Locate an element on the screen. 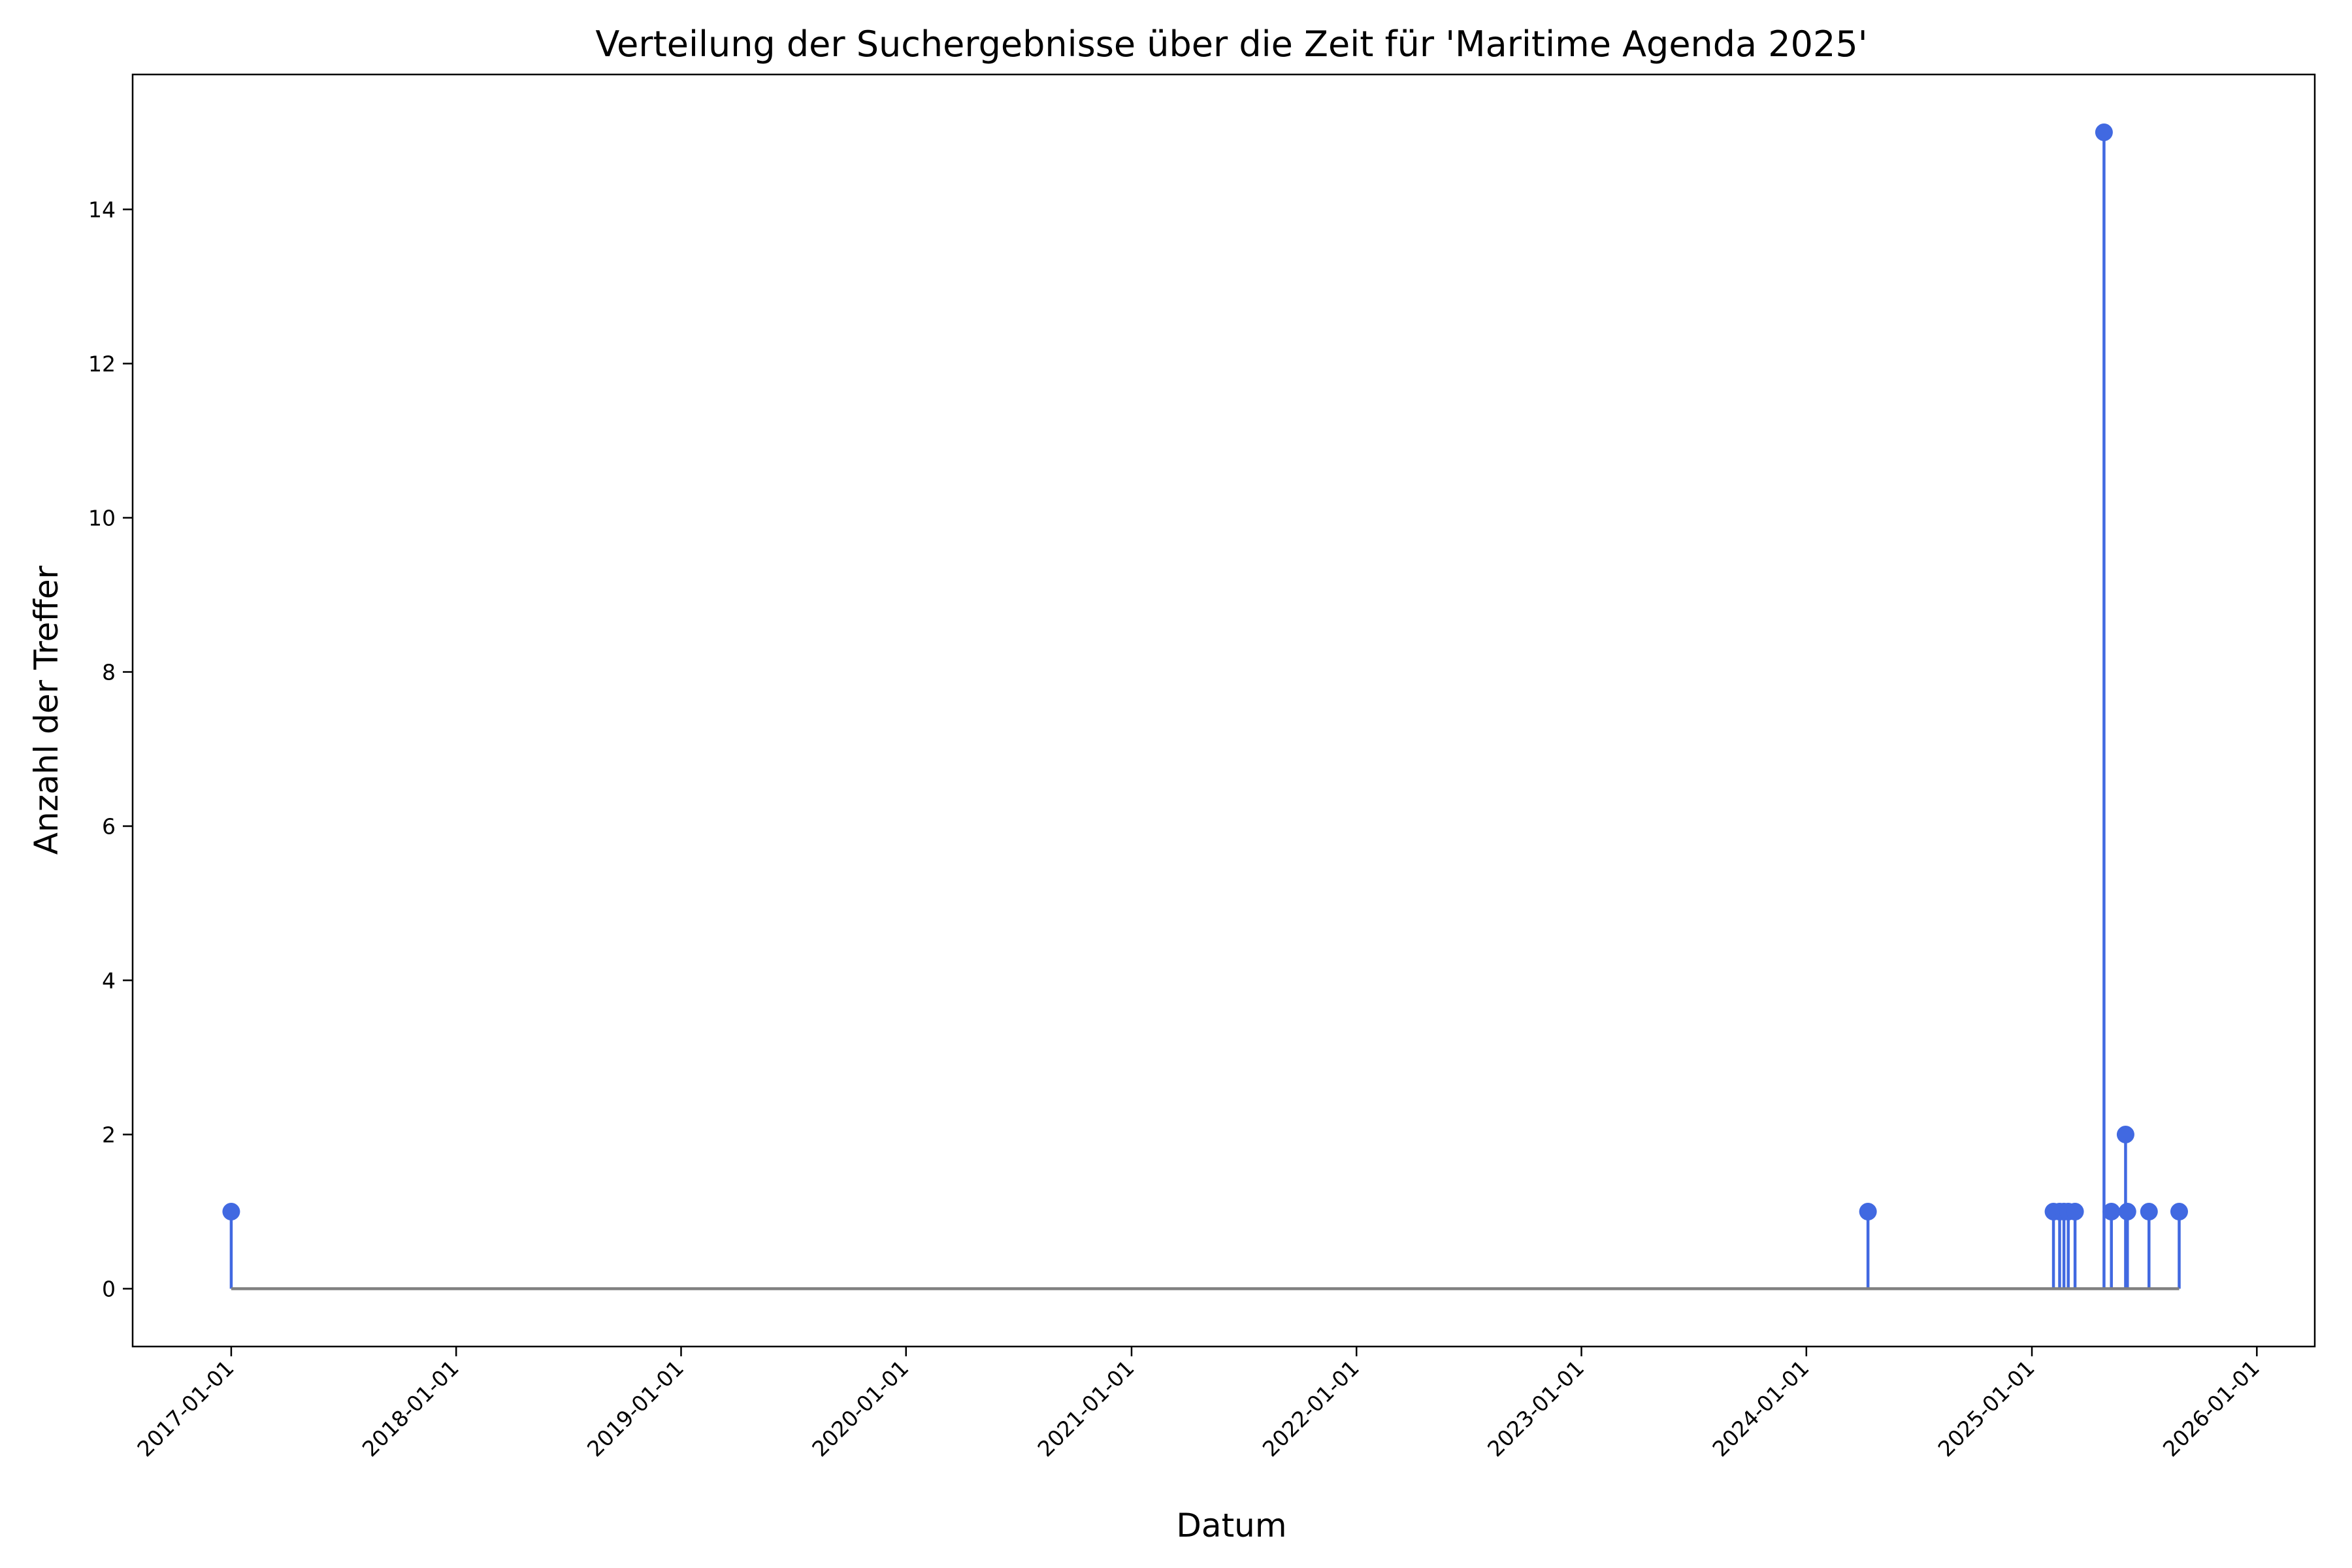 The image size is (2352, 1568). x-tick-label-4: 2021-01-01 is located at coordinates (1085, 1408).